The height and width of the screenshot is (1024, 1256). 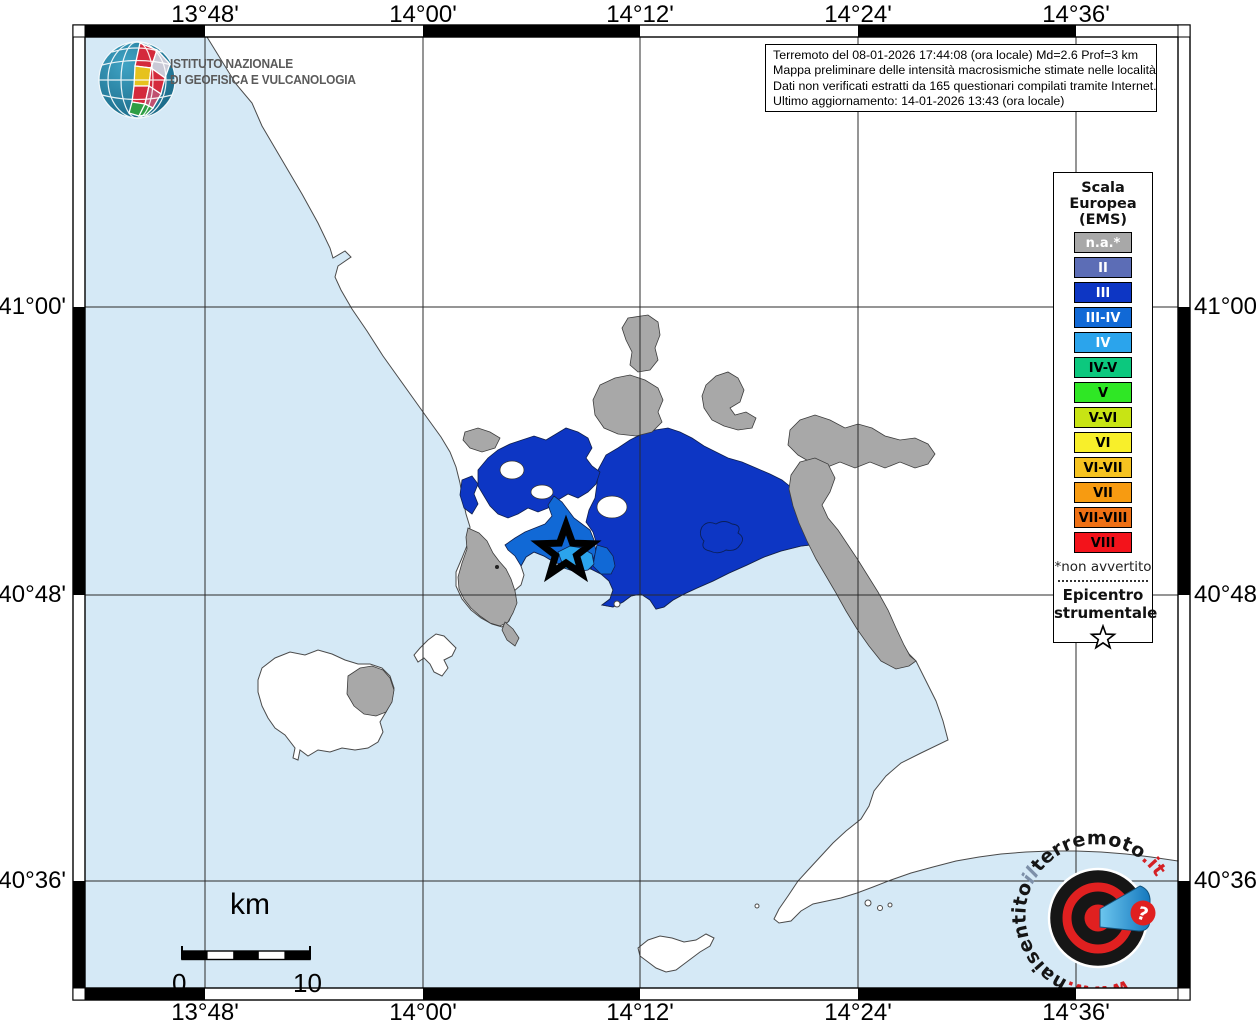 I want to click on ischia-gray-municipality, so click(x=370, y=691).